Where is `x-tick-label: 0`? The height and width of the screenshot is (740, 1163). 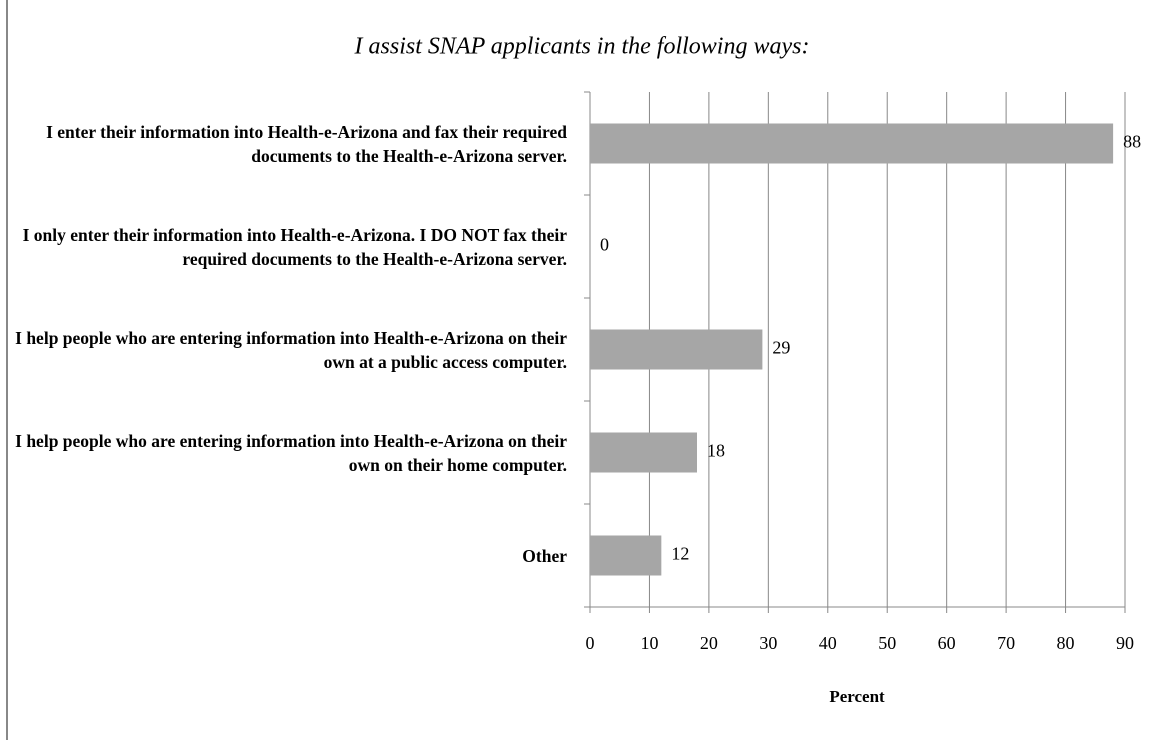
x-tick-label: 0 is located at coordinates (590, 643).